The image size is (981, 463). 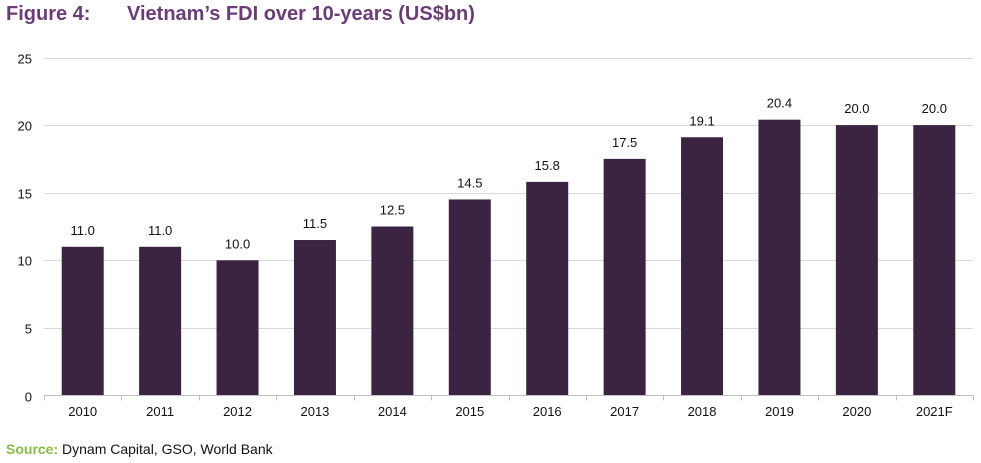 I want to click on y-tick-label: 25, so click(x=25, y=59).